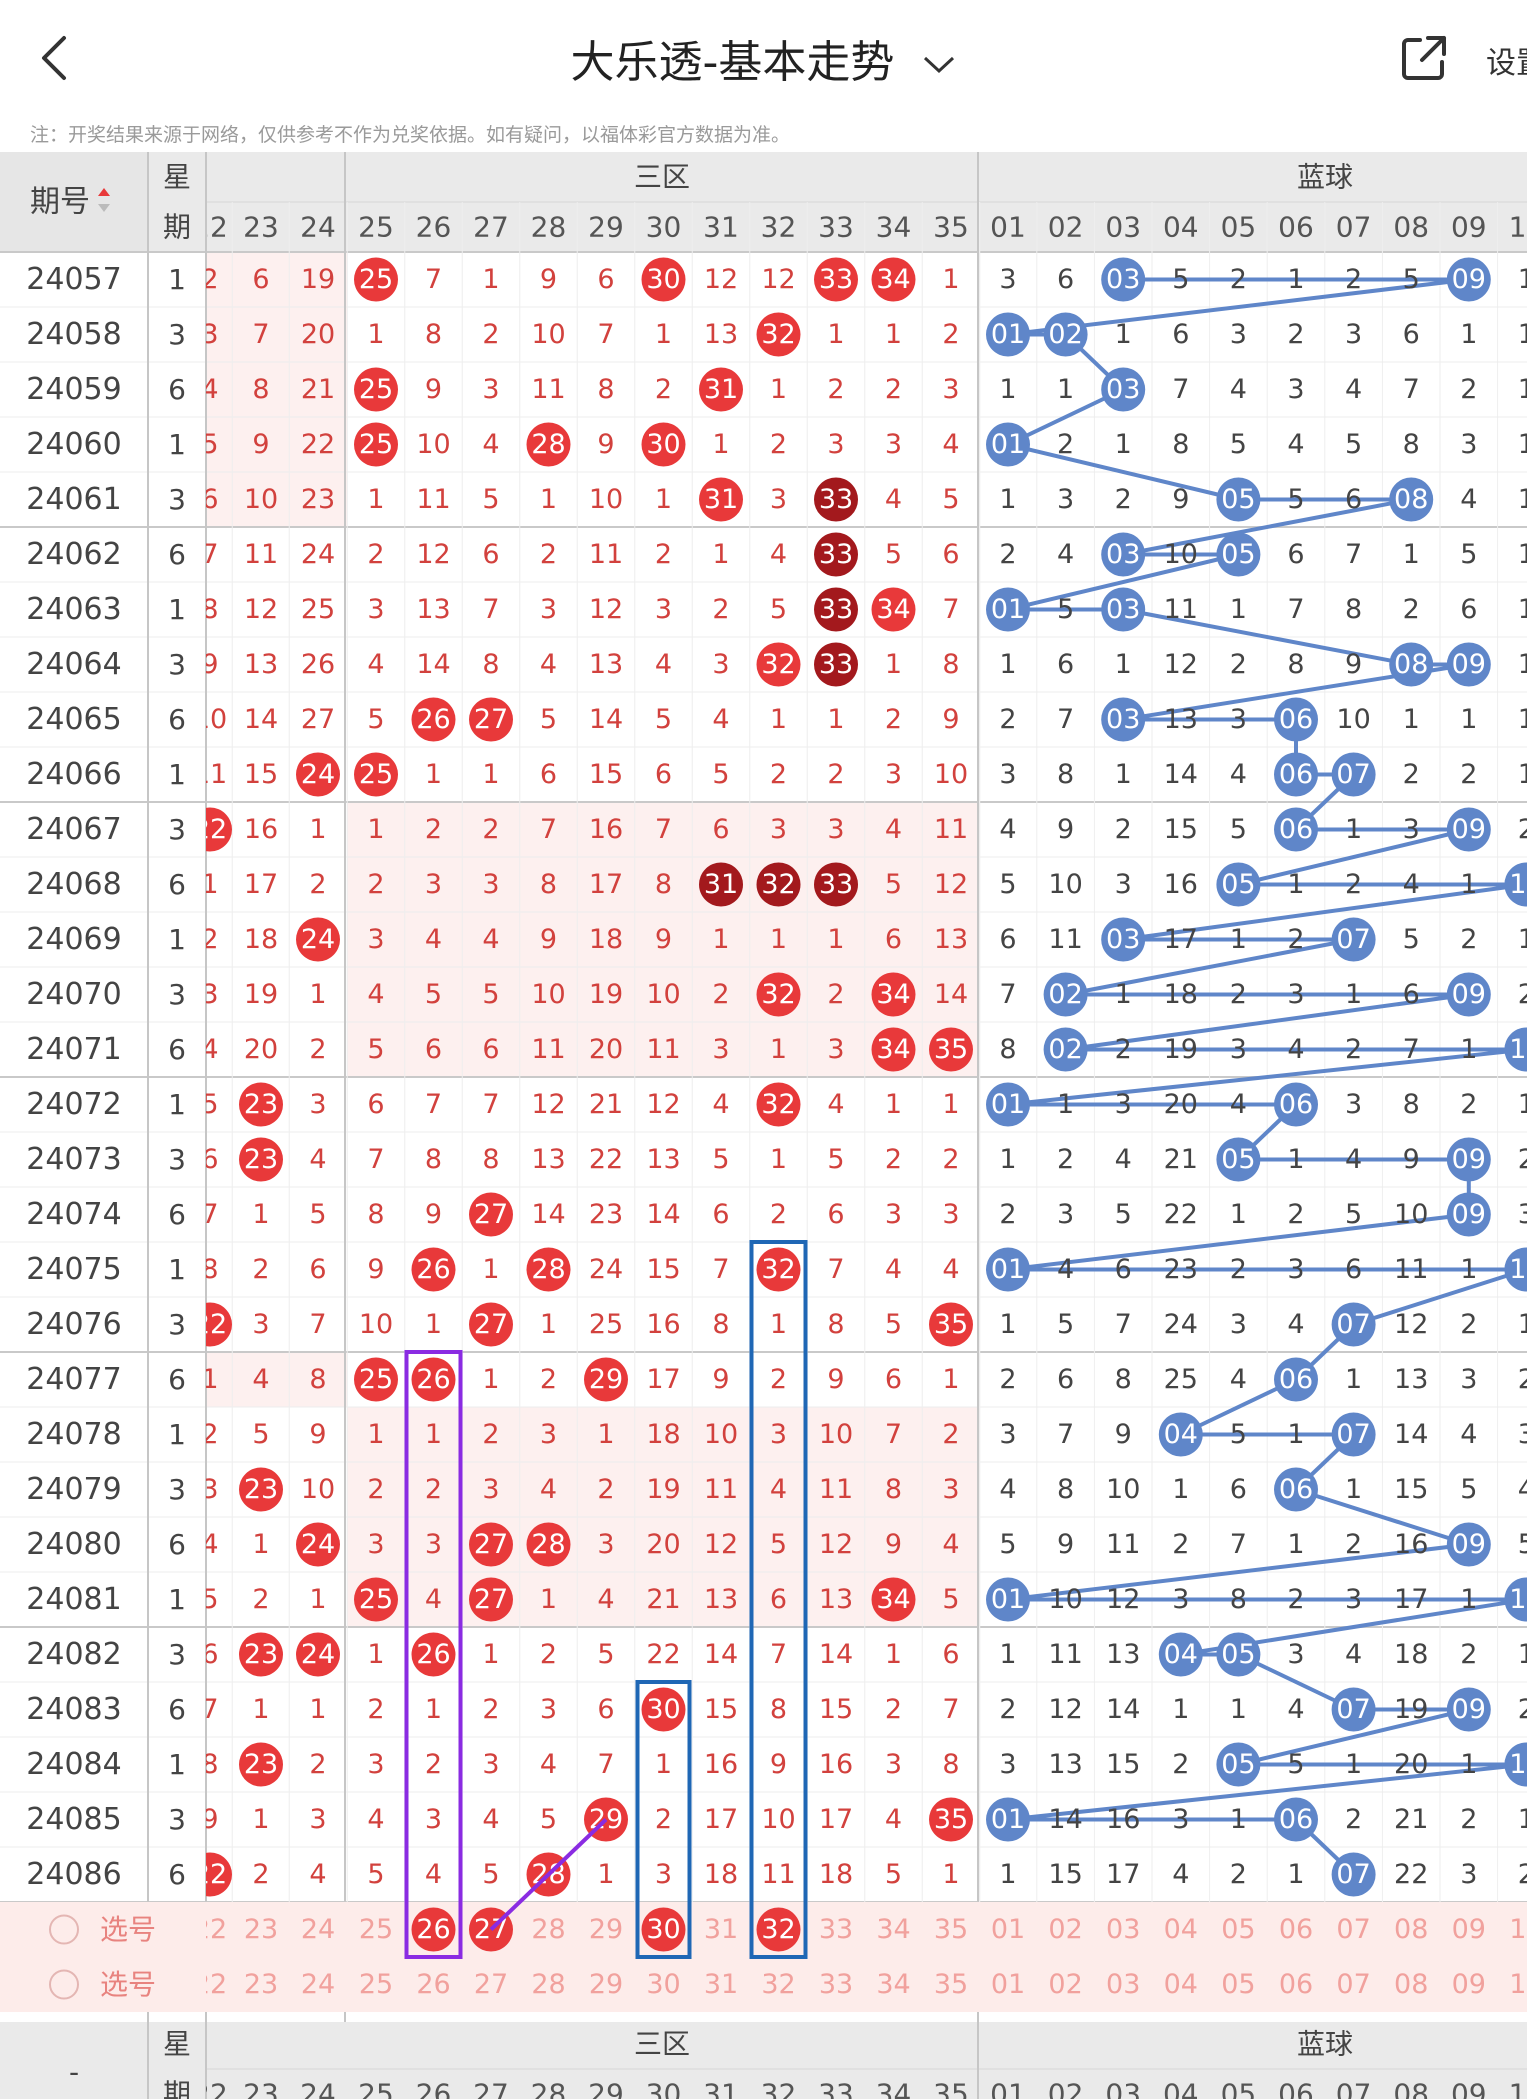  I want to click on back-miss-count: 1, so click(1353, 1764).